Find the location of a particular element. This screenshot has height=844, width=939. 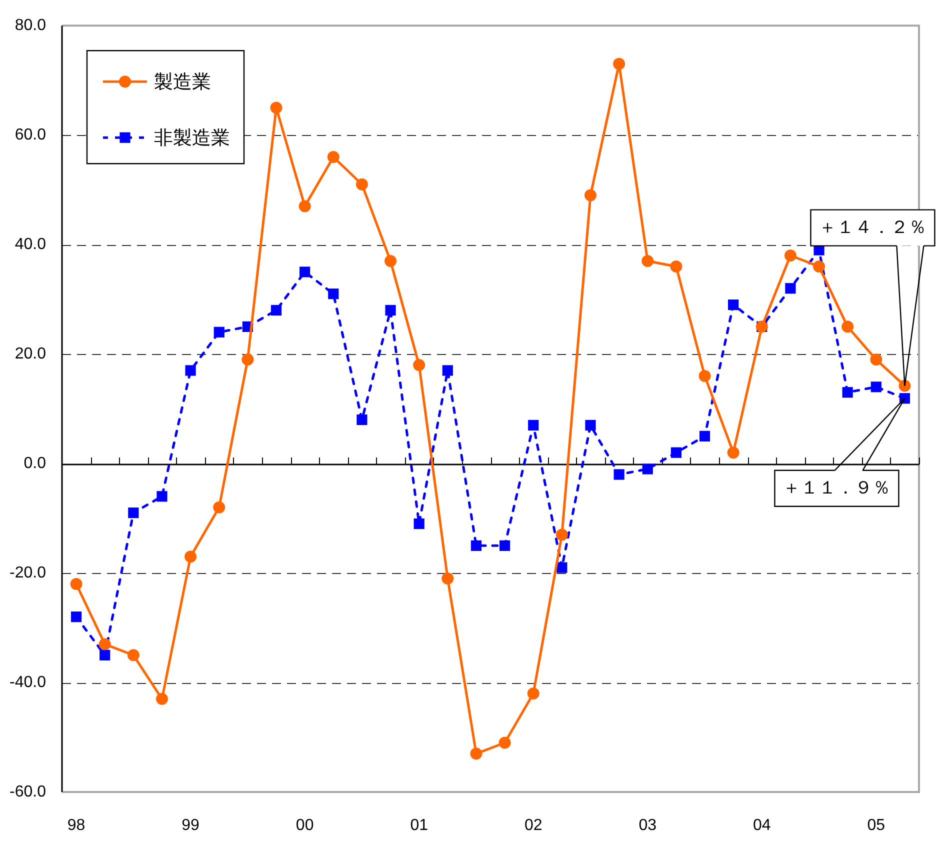

legend-label: 非製造業 is located at coordinates (192, 138).